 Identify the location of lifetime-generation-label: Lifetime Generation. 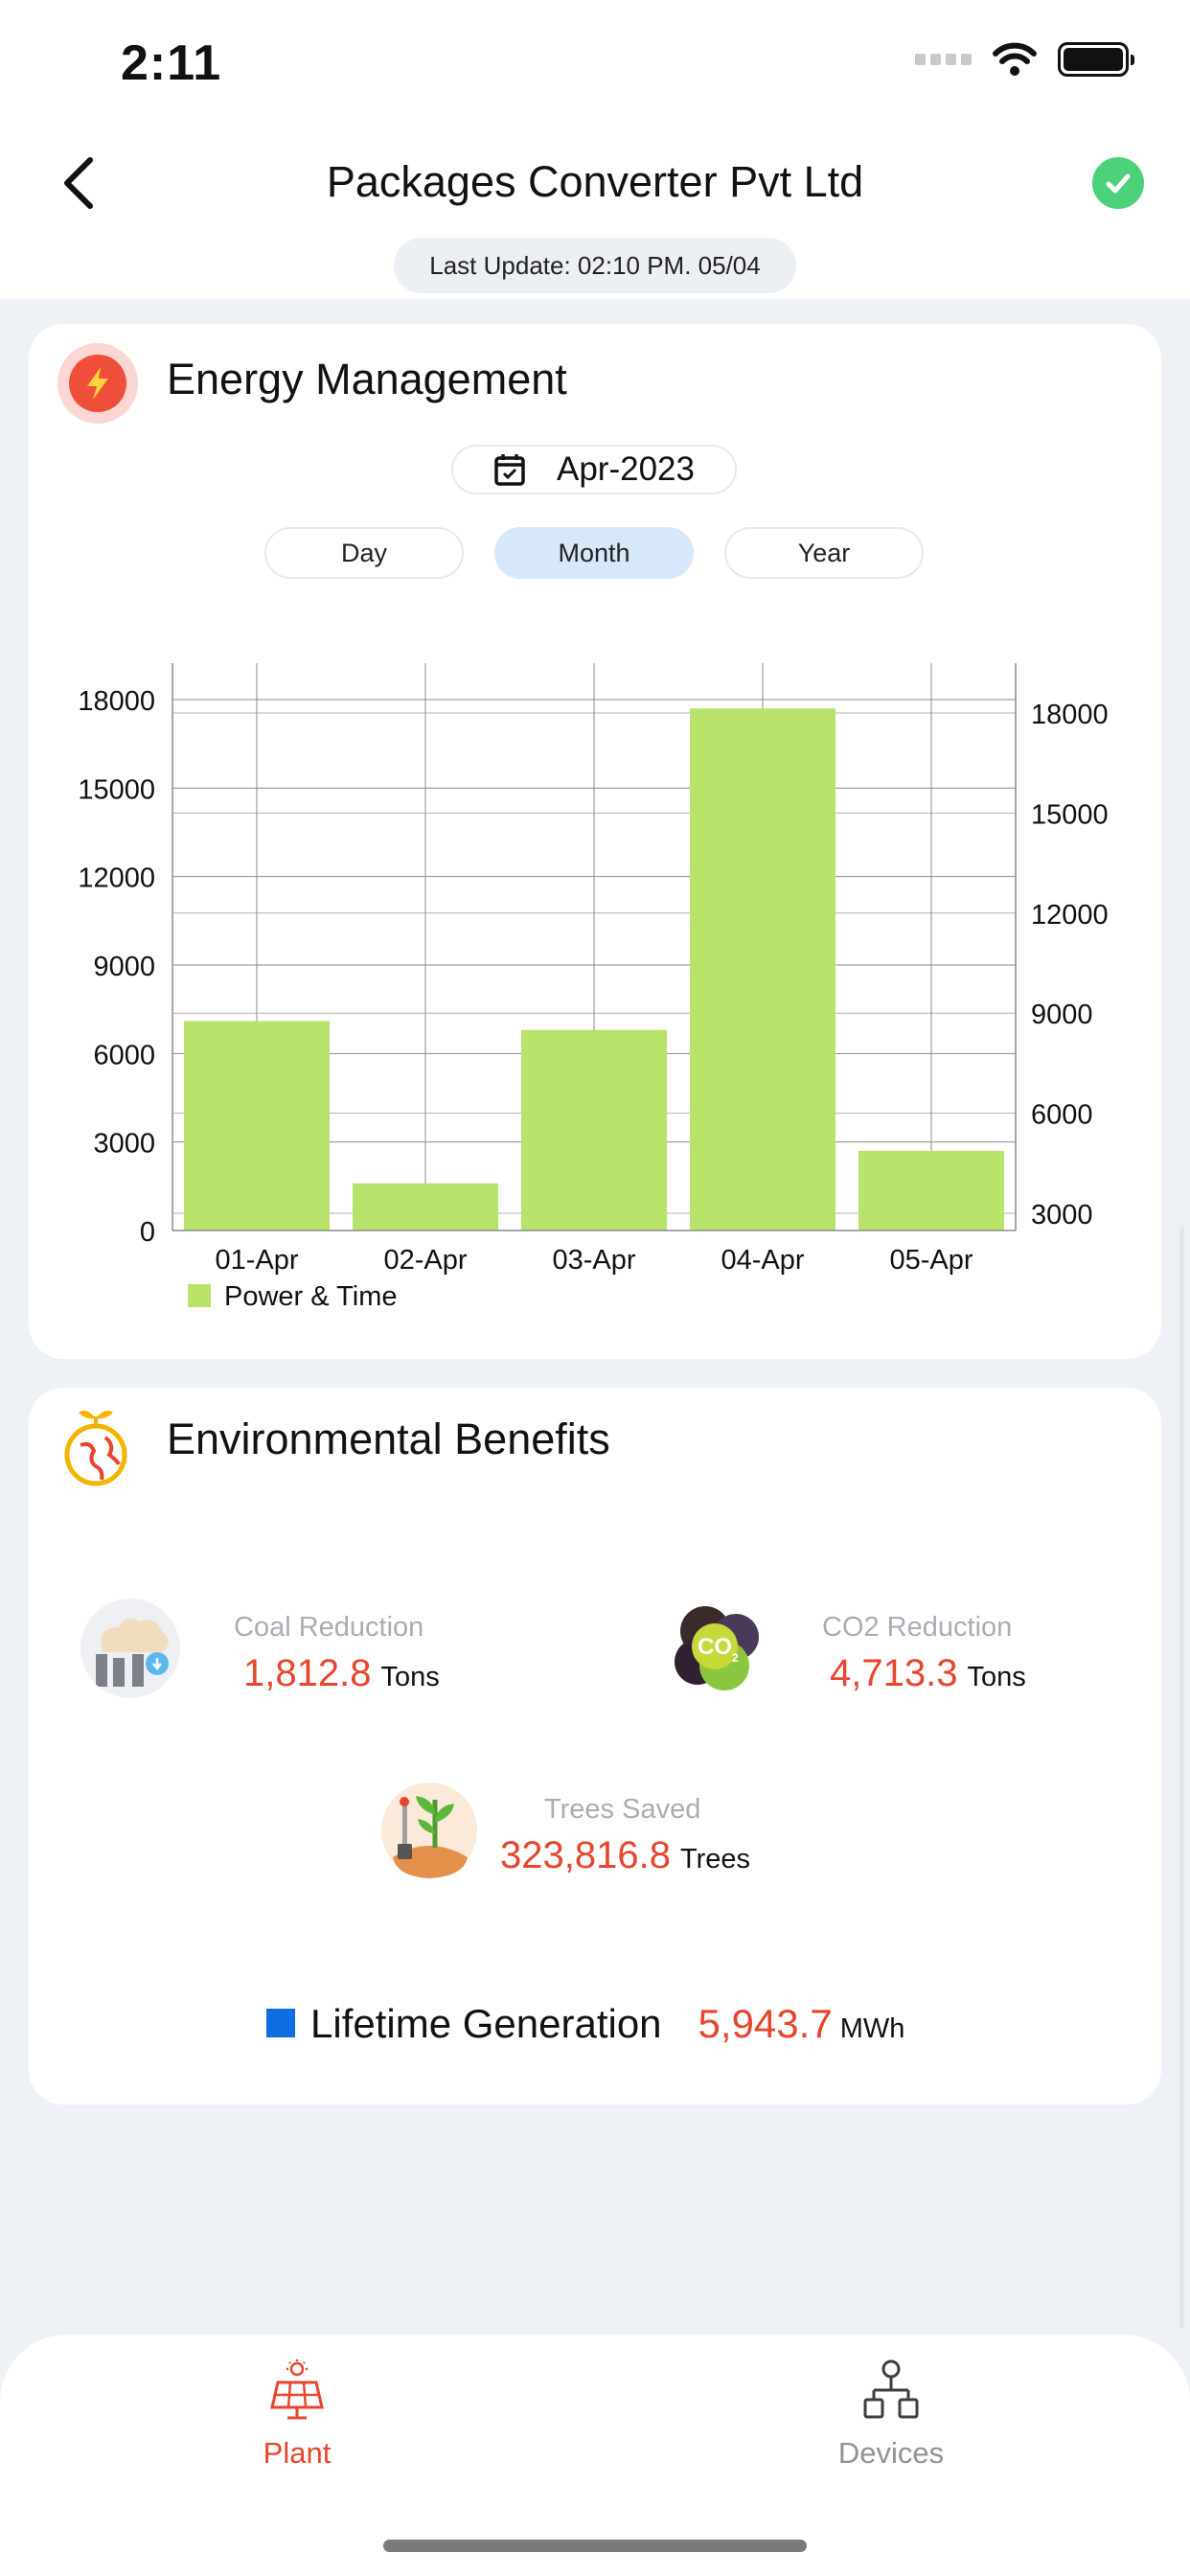
(486, 2023).